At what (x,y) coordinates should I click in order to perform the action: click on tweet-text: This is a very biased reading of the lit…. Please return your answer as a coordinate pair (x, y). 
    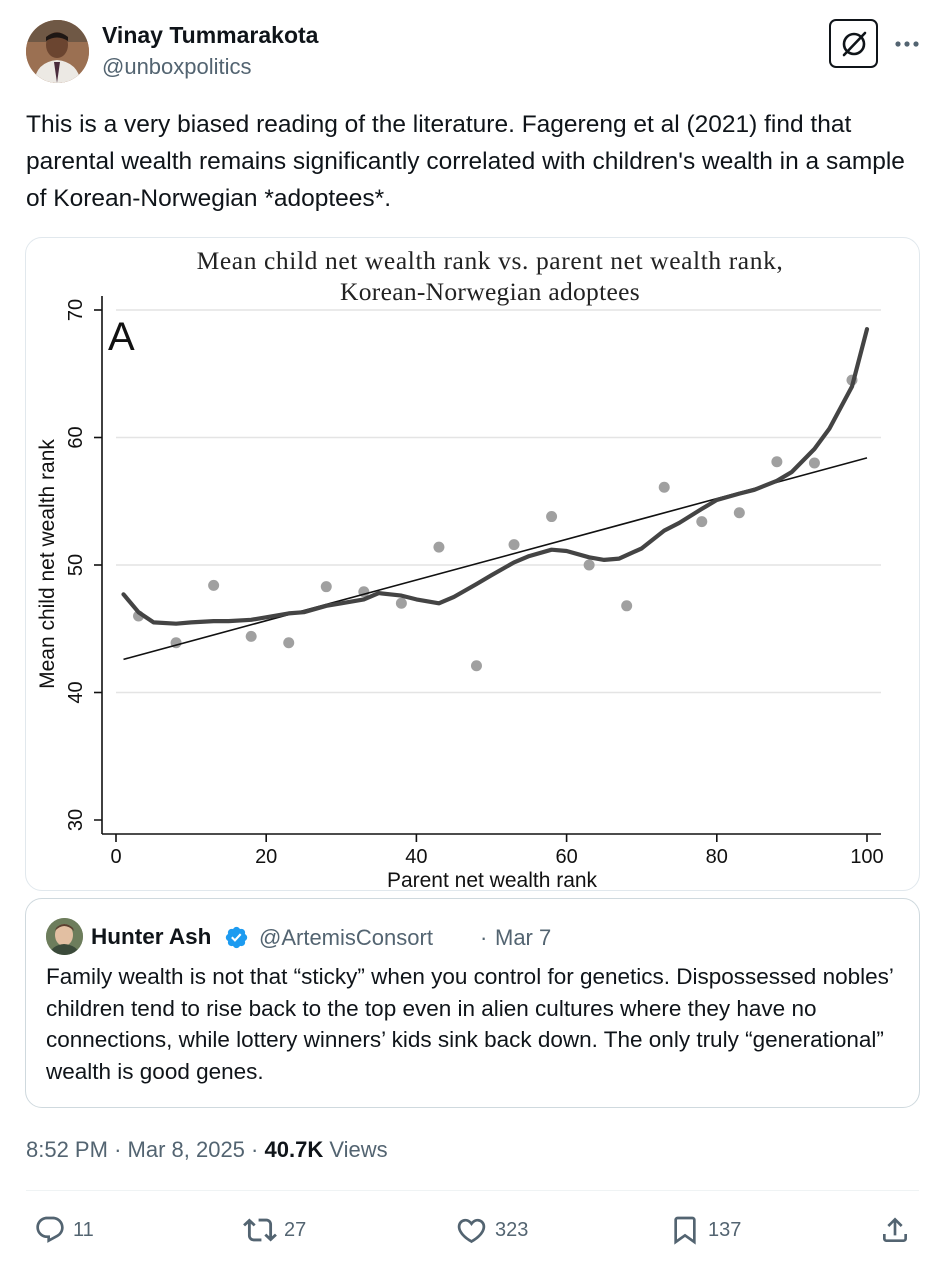
    Looking at the image, I should click on (465, 161).